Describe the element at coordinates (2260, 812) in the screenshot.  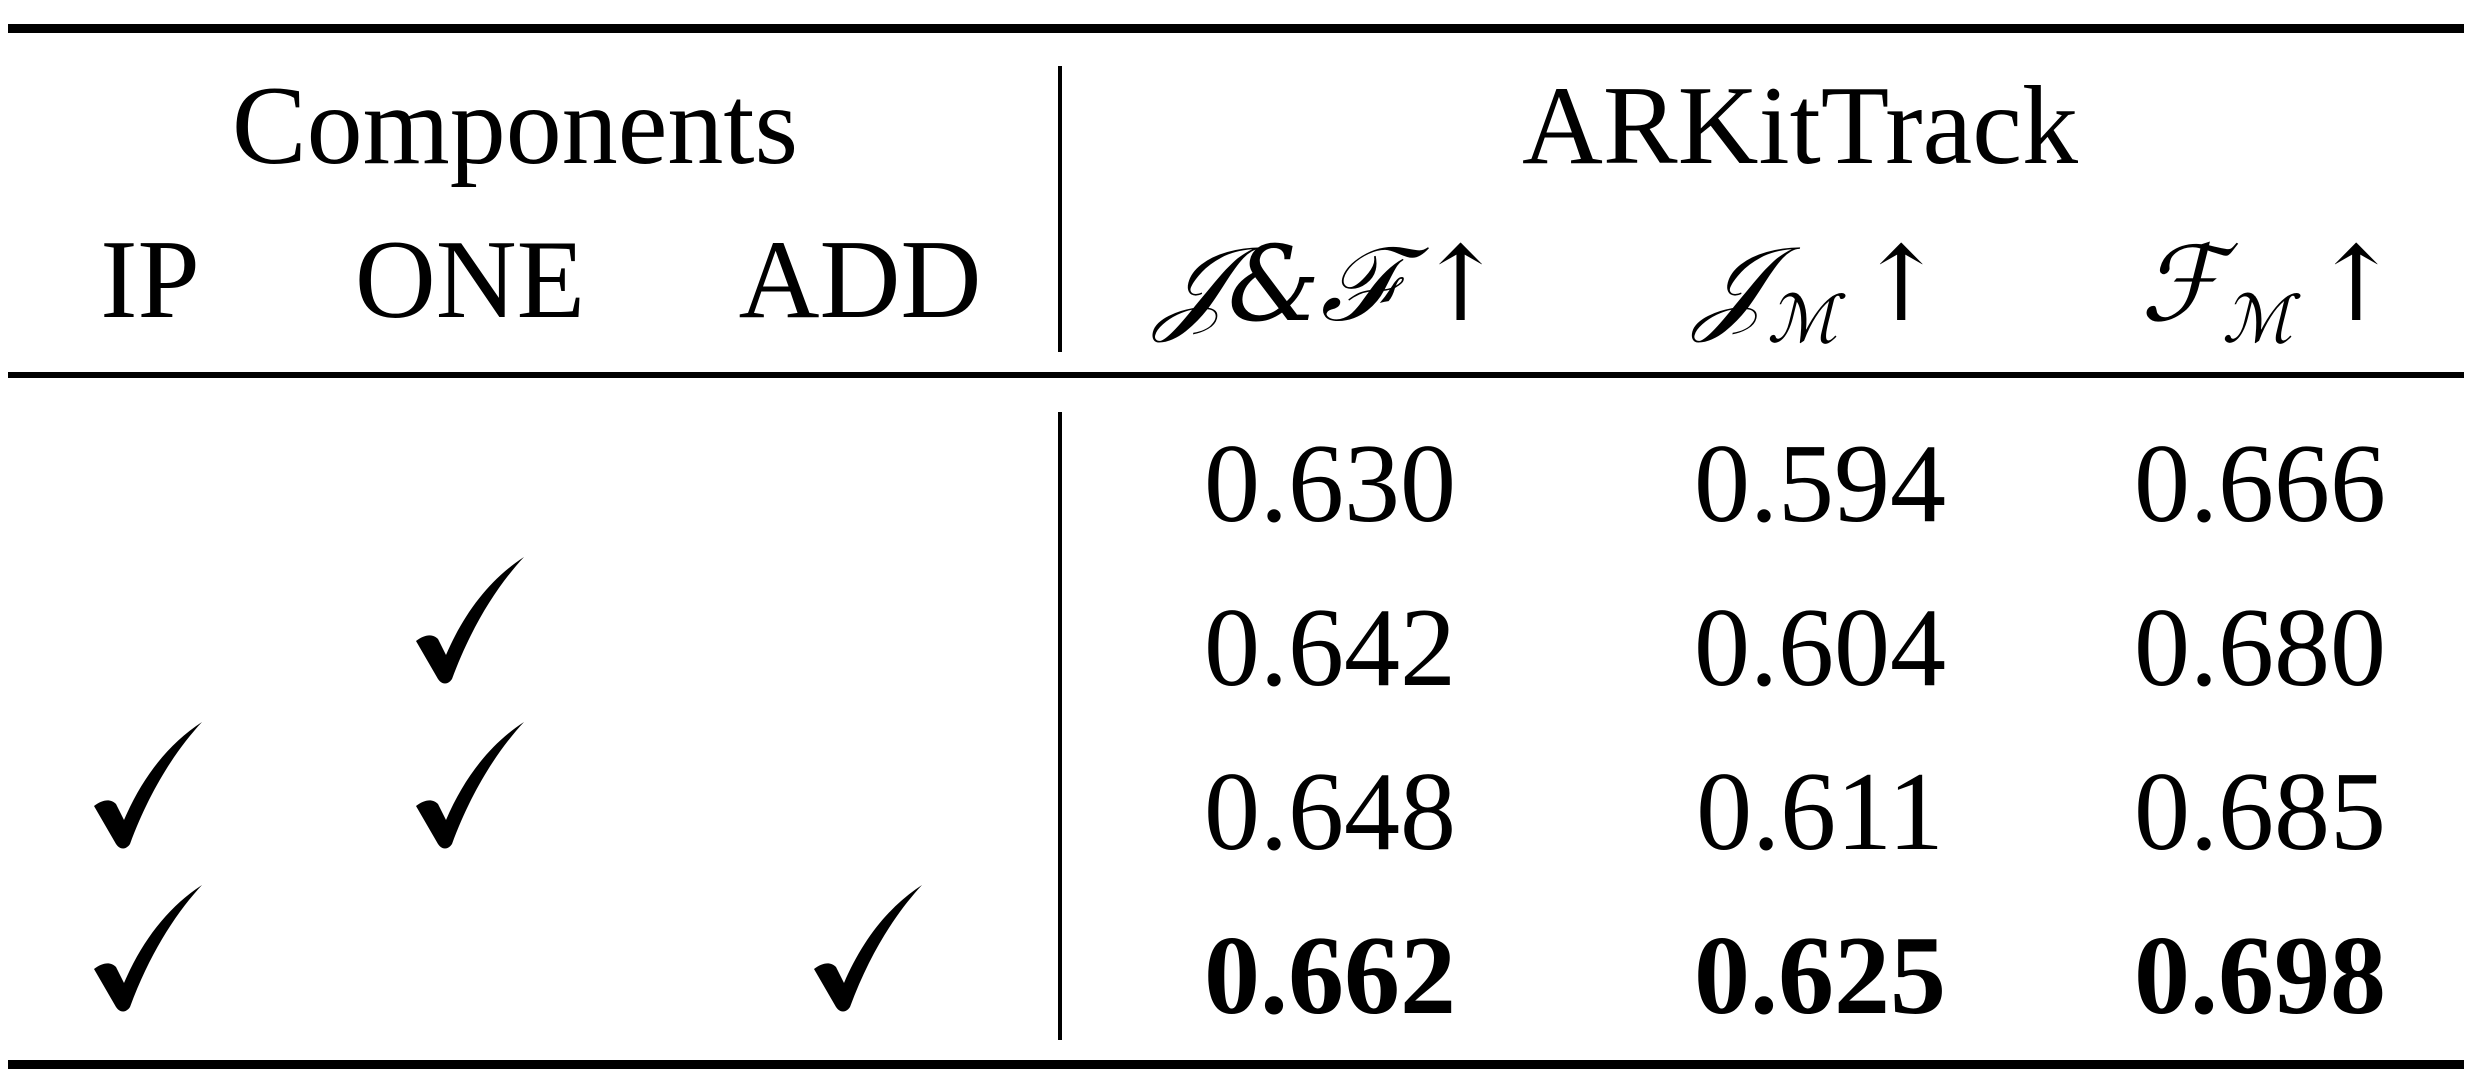
I see `table-cell: 0.685` at that location.